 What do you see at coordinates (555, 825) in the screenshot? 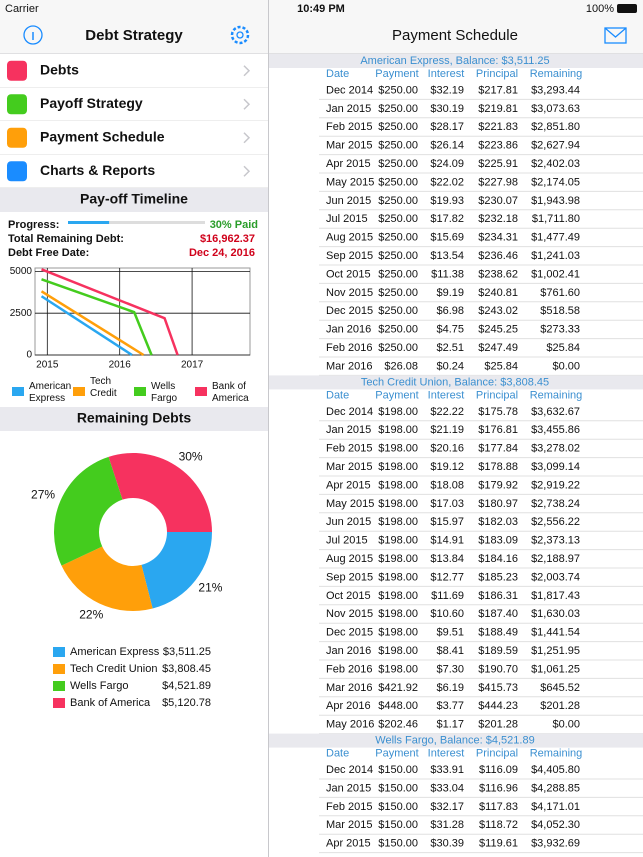
I see `cell: $4,052.30` at bounding box center [555, 825].